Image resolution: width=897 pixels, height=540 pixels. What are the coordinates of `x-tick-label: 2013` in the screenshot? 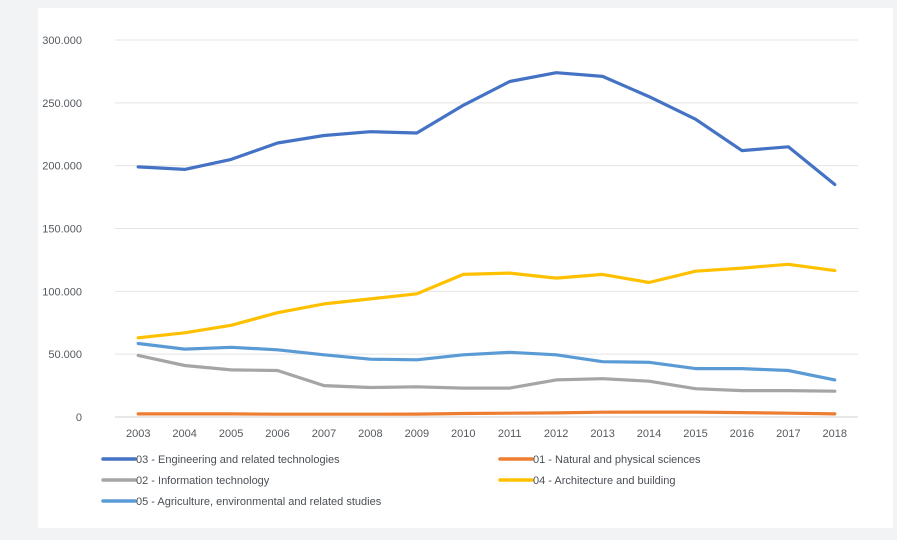 It's located at (602, 434).